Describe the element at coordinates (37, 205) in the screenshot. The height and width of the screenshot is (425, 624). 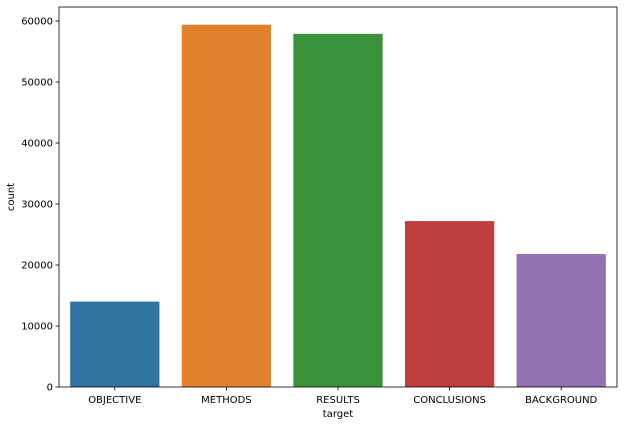
I see `y-tick-label: 30000` at that location.